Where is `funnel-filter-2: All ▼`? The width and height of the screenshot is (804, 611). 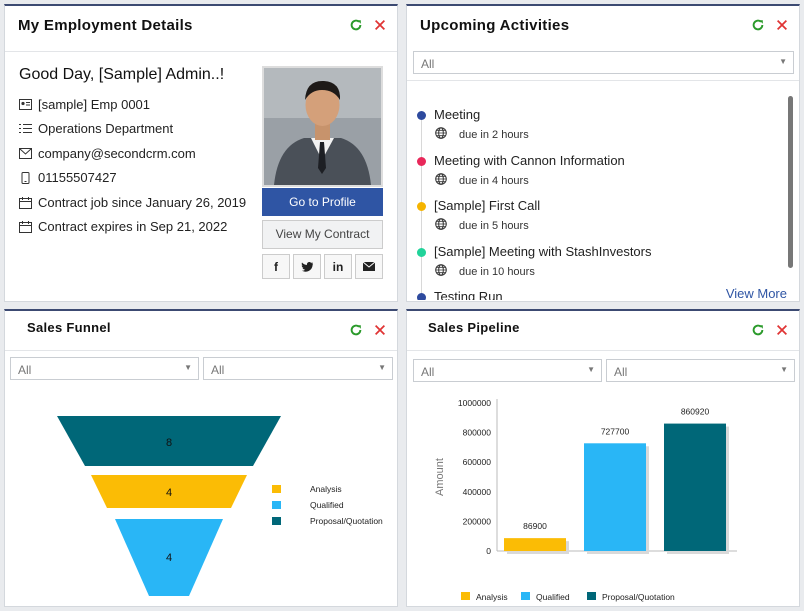 funnel-filter-2: All ▼ is located at coordinates (298, 368).